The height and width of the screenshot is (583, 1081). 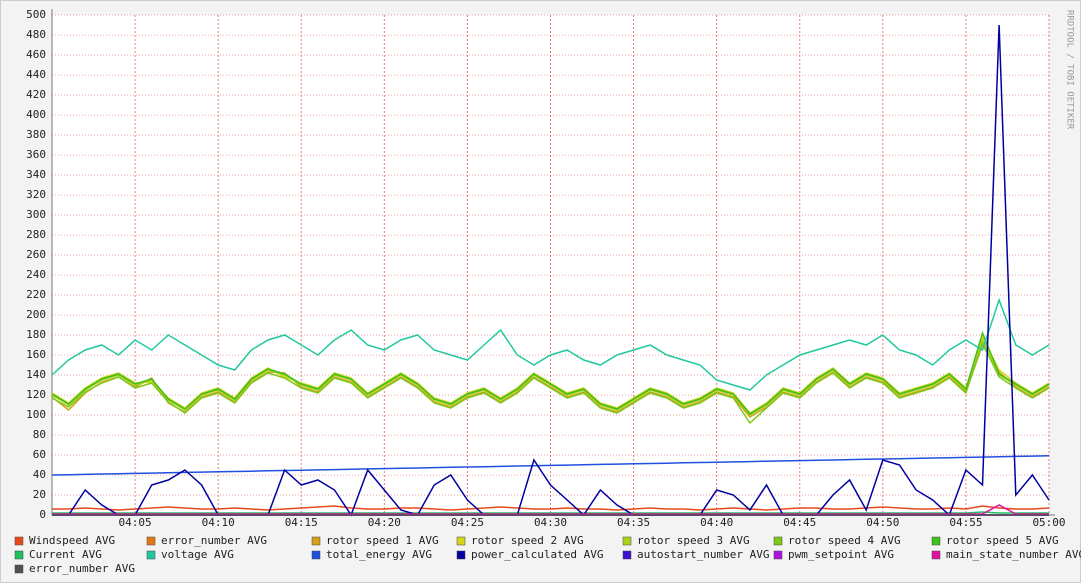 What do you see at coordinates (467, 522) in the screenshot?
I see `x-tick-label: 04:25` at bounding box center [467, 522].